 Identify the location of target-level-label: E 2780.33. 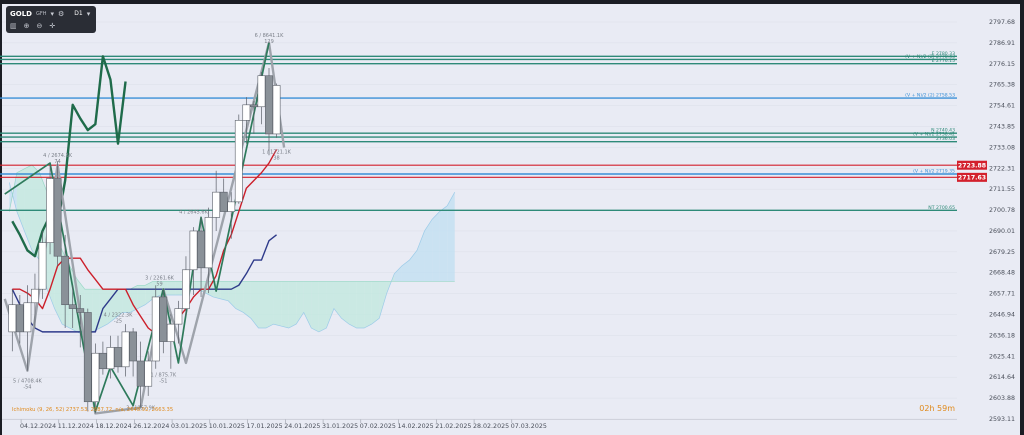
(943, 54).